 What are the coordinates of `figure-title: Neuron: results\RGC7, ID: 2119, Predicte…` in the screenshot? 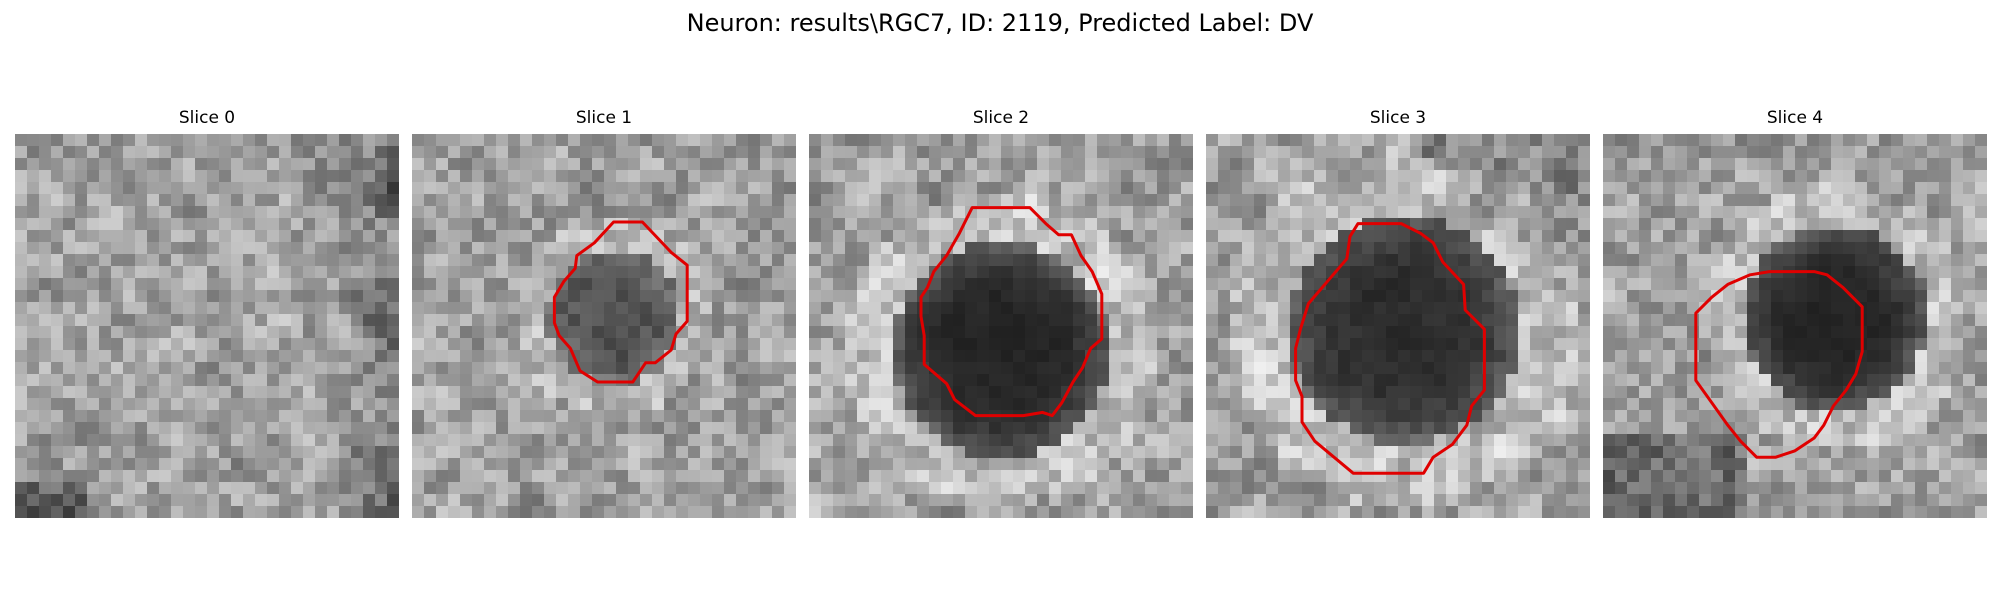 It's located at (1000, 23).